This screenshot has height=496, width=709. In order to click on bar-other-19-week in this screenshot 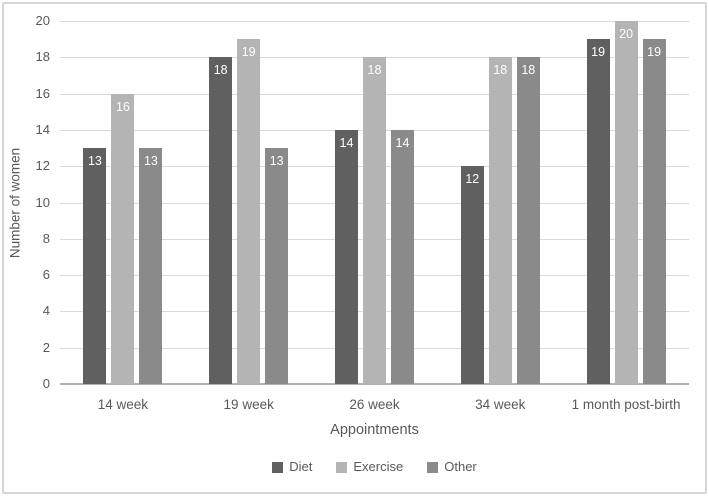, I will do `click(277, 266)`.